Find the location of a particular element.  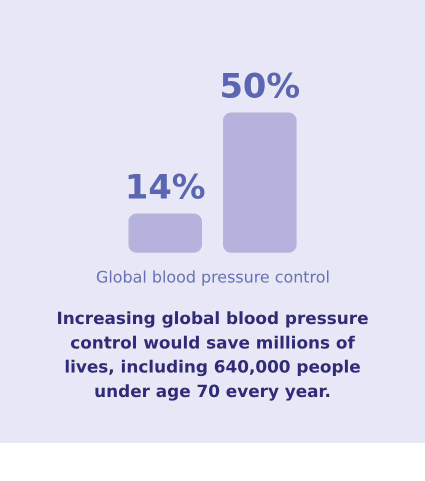

data-label: 50% is located at coordinates (259, 86).